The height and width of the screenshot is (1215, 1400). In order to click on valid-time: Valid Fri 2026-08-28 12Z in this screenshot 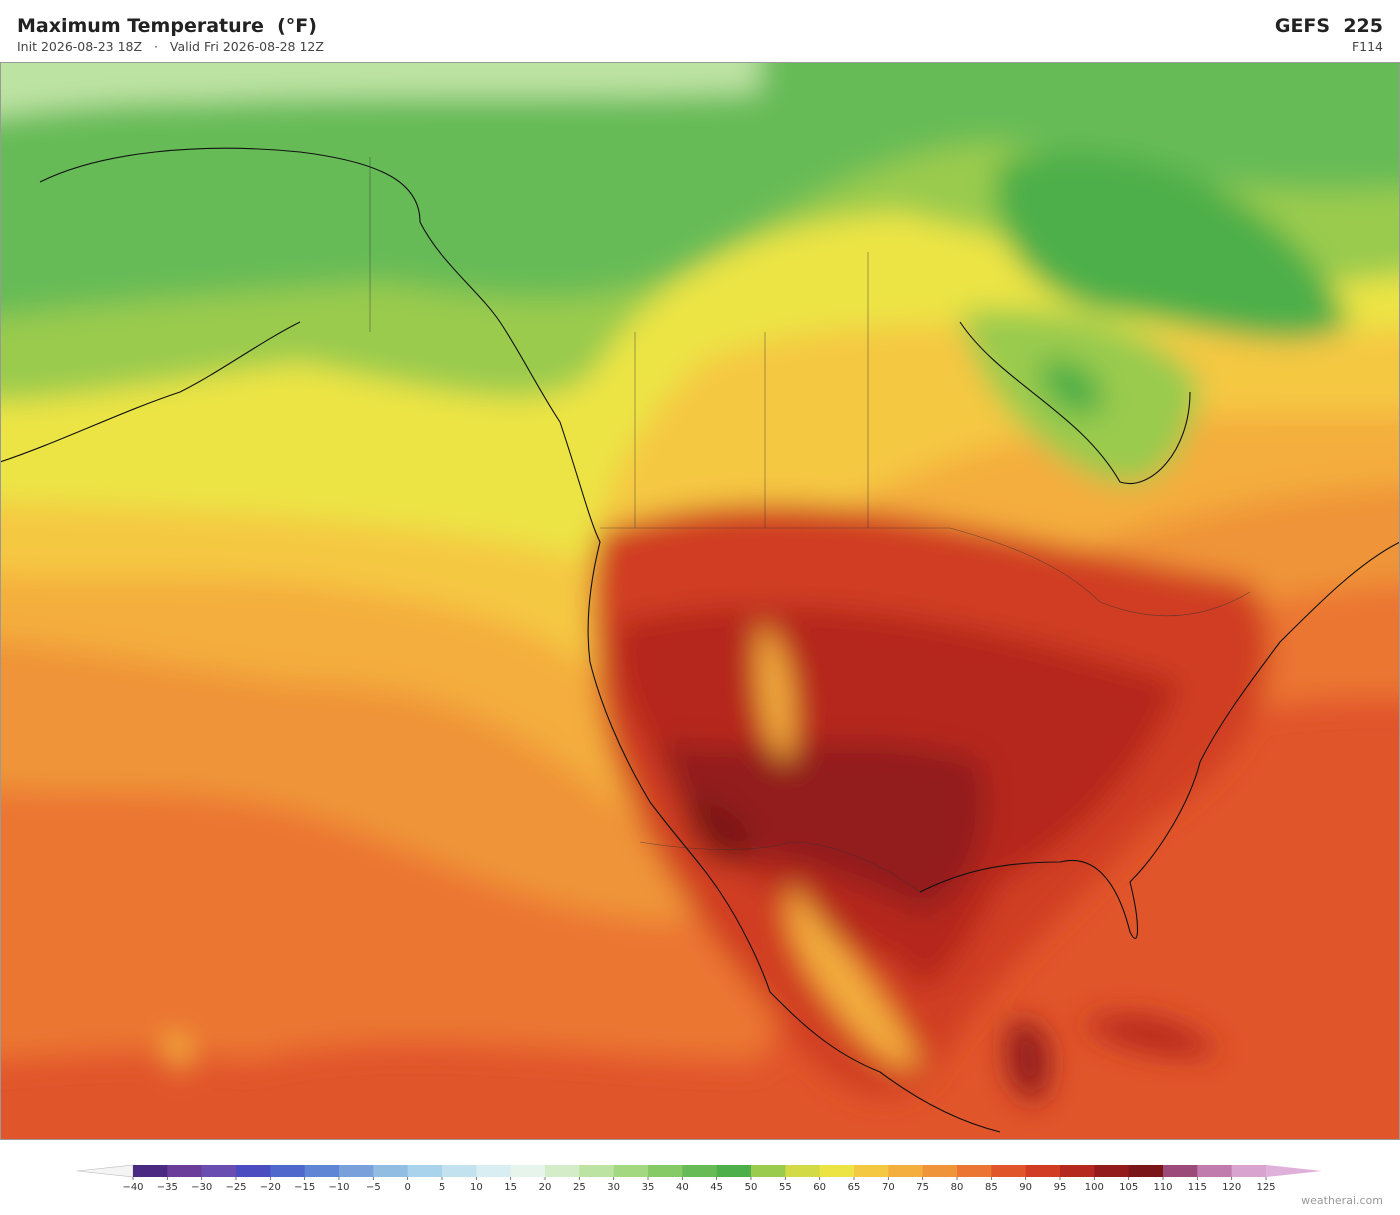, I will do `click(246, 46)`.